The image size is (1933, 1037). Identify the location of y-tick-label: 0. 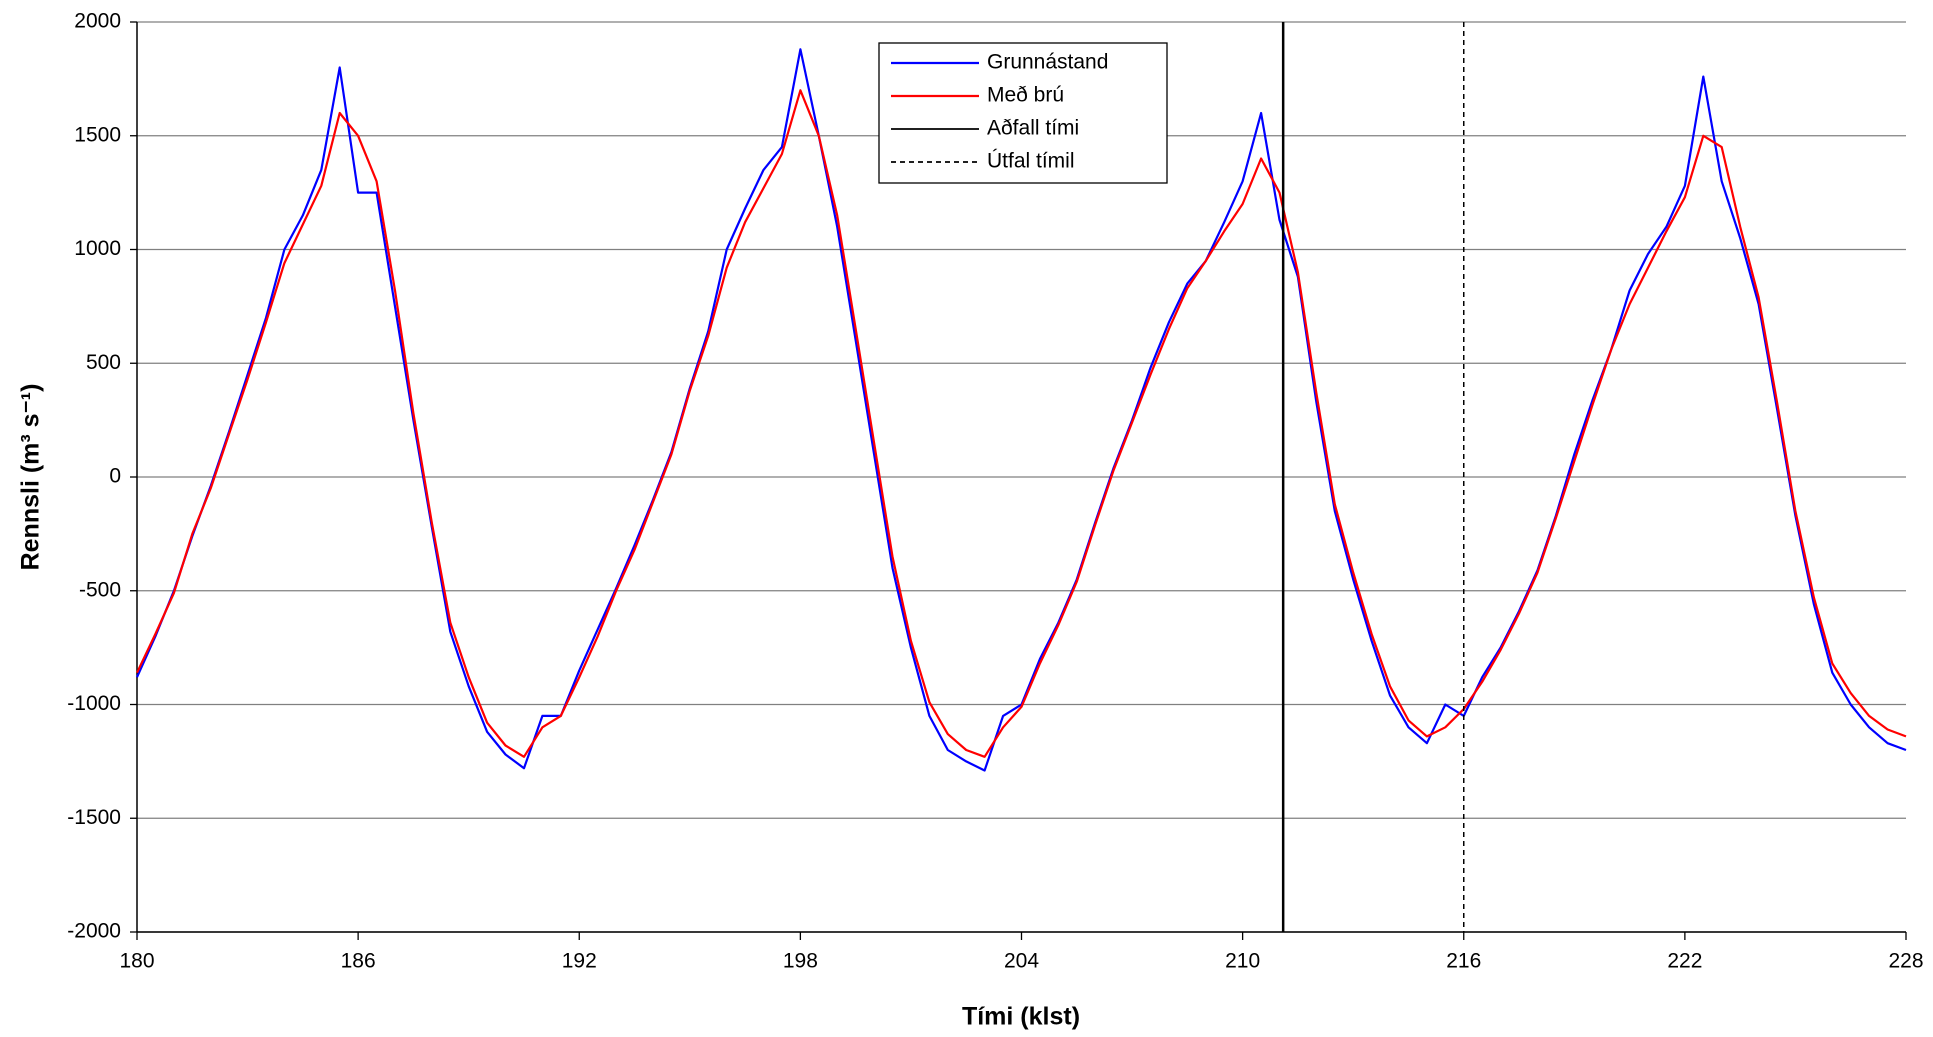
(115, 476).